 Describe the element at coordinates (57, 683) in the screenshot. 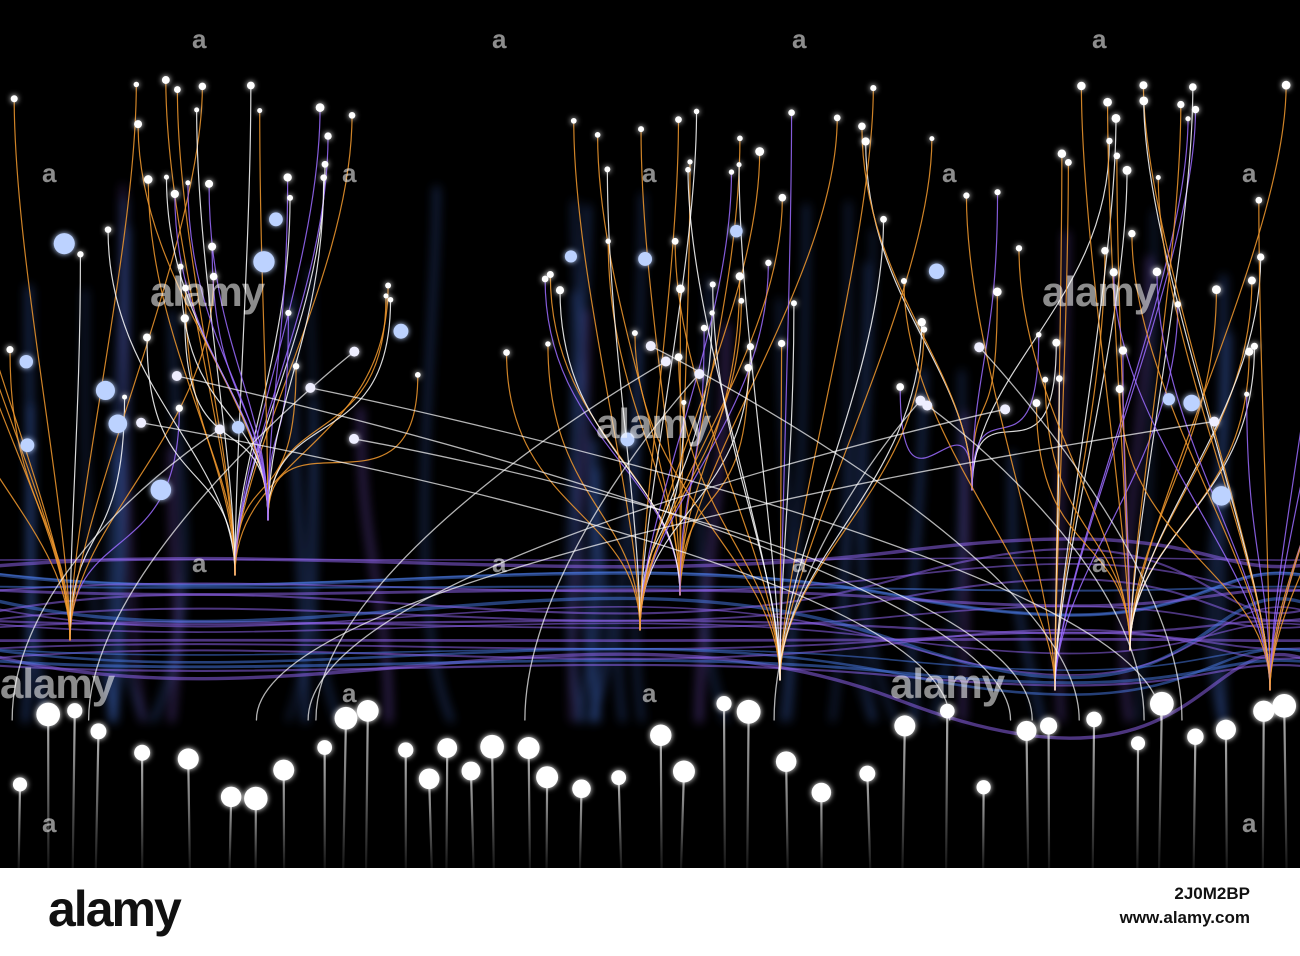

I see `watermark-text: alamy` at that location.